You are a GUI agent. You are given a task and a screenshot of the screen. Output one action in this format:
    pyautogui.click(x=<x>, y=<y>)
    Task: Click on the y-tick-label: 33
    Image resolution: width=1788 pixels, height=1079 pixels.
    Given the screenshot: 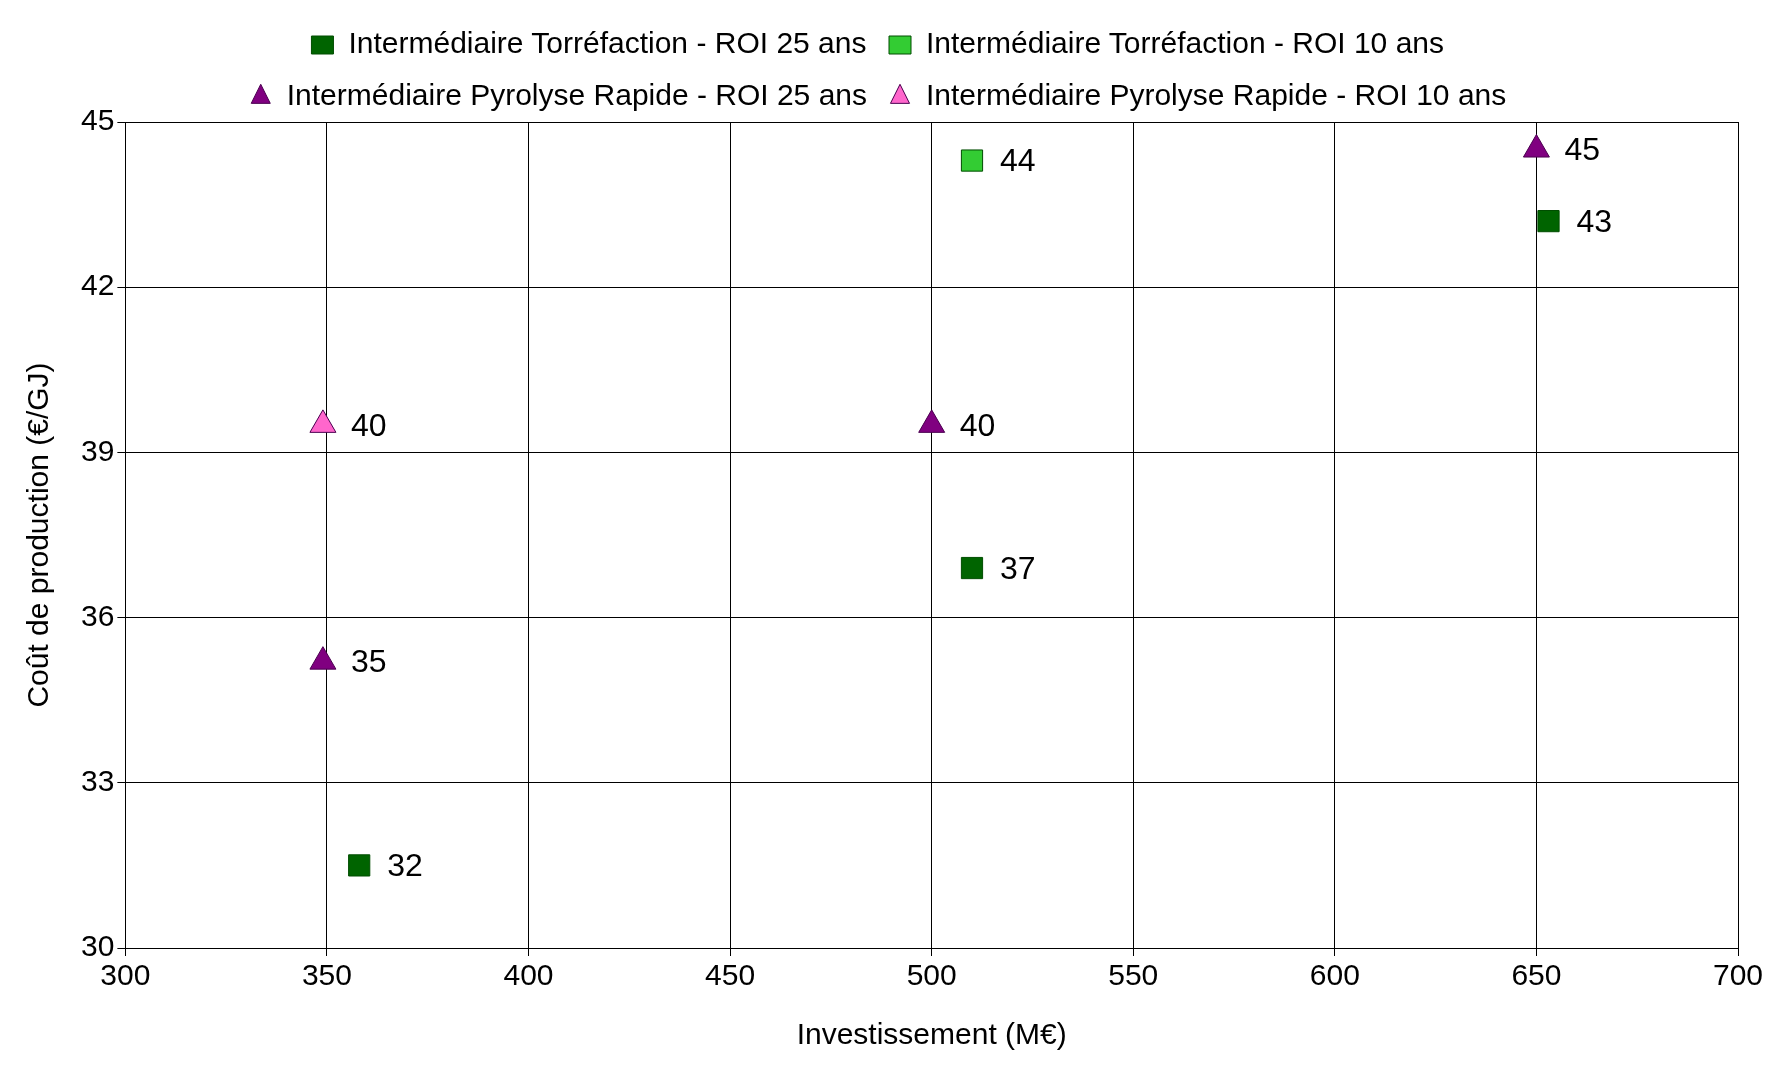 What is the action you would take?
    pyautogui.click(x=97, y=781)
    